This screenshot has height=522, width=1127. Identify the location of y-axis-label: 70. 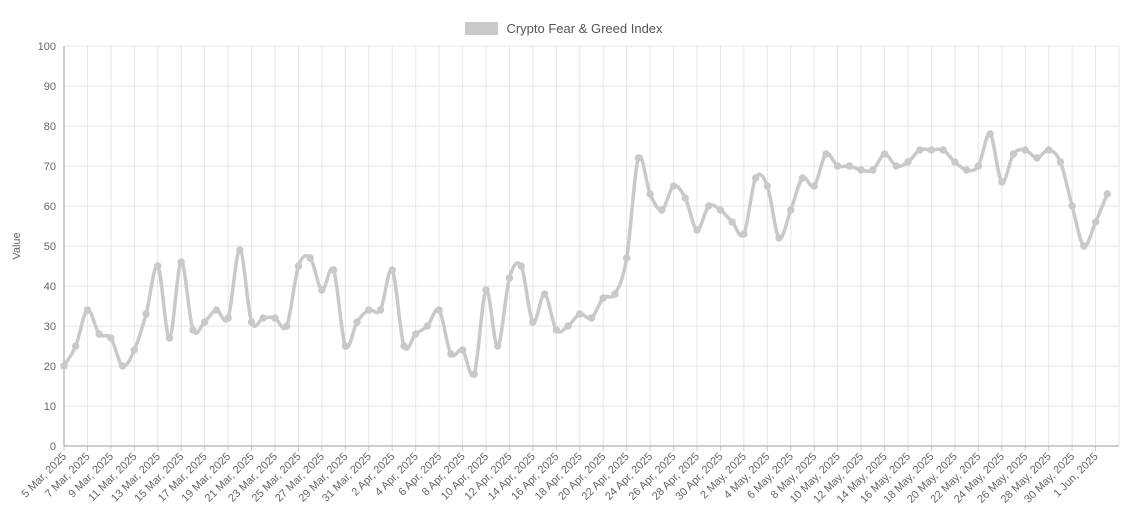
(50, 167).